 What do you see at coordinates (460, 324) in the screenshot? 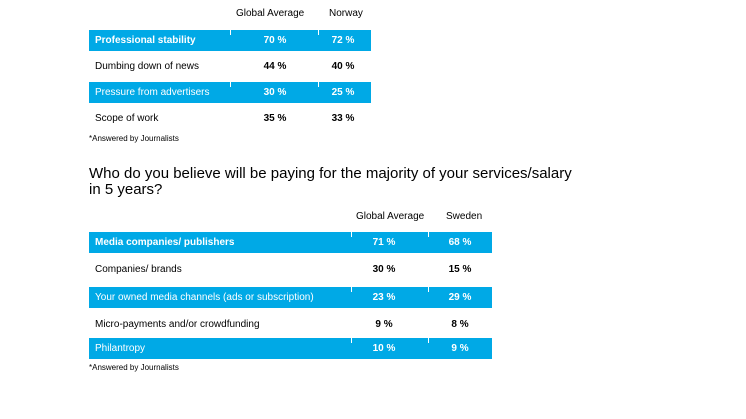
I see `row-value-sweden: 8 %` at bounding box center [460, 324].